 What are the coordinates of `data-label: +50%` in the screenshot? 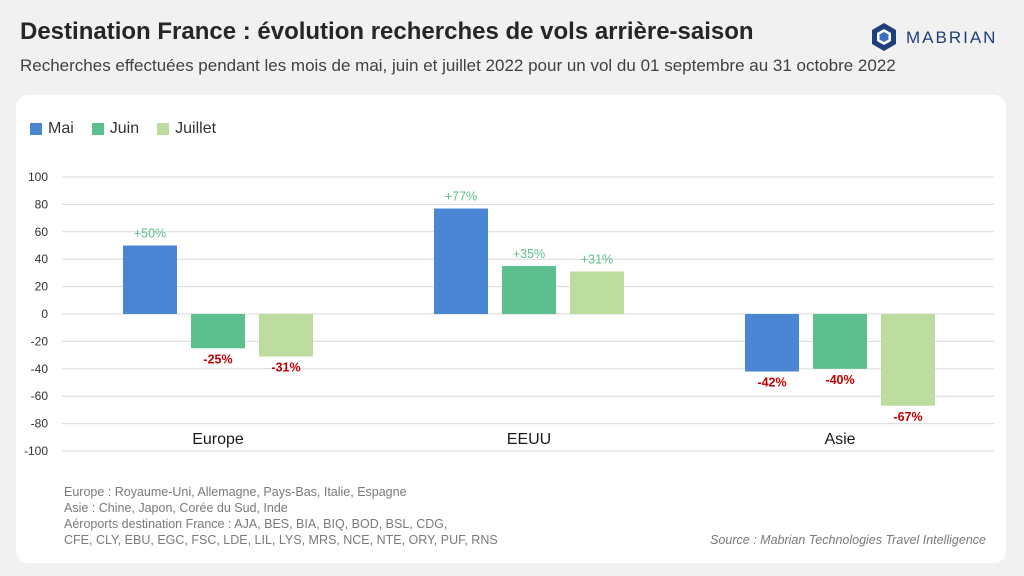 It's located at (150, 234).